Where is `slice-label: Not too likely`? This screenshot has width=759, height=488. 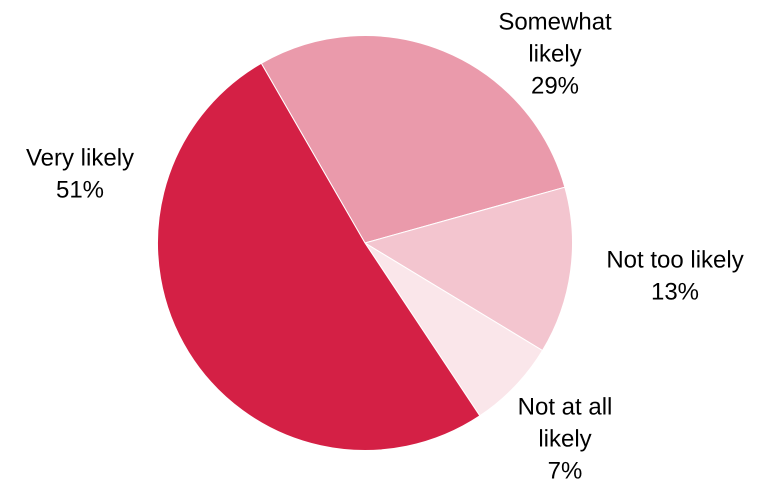 slice-label: Not too likely is located at coordinates (675, 260).